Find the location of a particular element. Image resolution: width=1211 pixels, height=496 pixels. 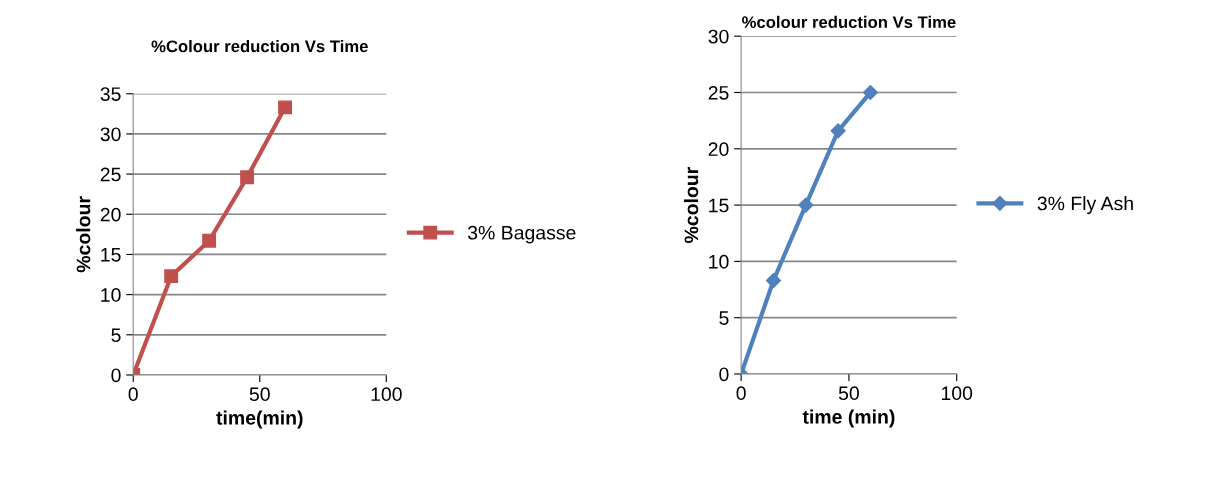

legend-label: 3% Fly Ash is located at coordinates (1085, 205).